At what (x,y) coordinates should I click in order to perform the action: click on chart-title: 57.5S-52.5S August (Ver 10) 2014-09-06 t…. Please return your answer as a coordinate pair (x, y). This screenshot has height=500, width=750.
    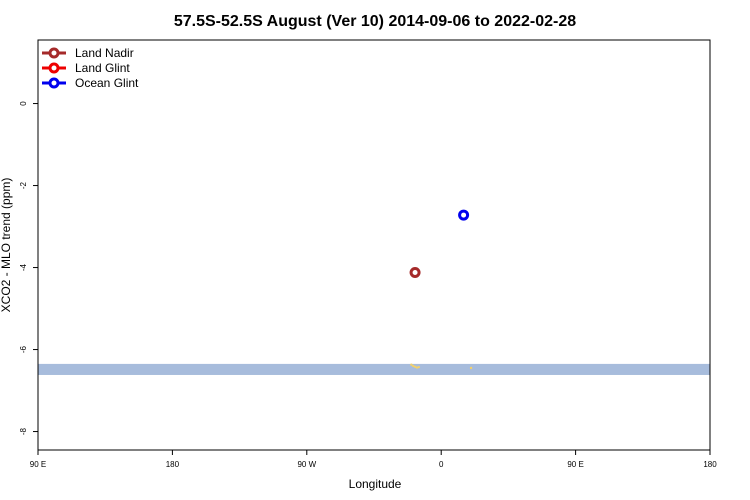
    Looking at the image, I should click on (375, 21).